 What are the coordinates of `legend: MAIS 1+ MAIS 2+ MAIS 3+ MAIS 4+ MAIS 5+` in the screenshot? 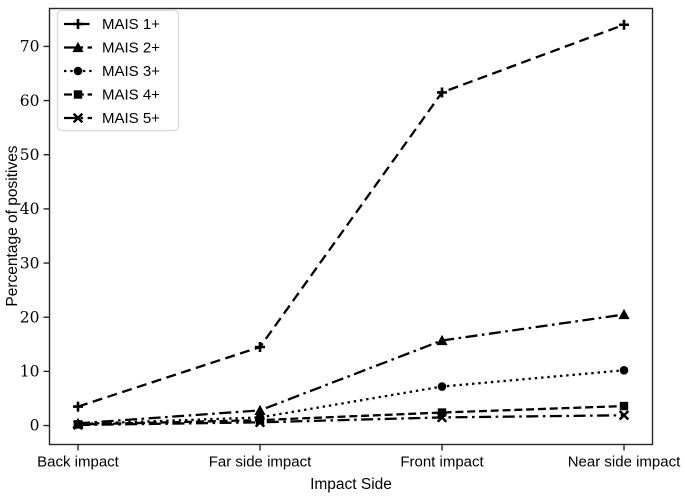 It's located at (118, 70).